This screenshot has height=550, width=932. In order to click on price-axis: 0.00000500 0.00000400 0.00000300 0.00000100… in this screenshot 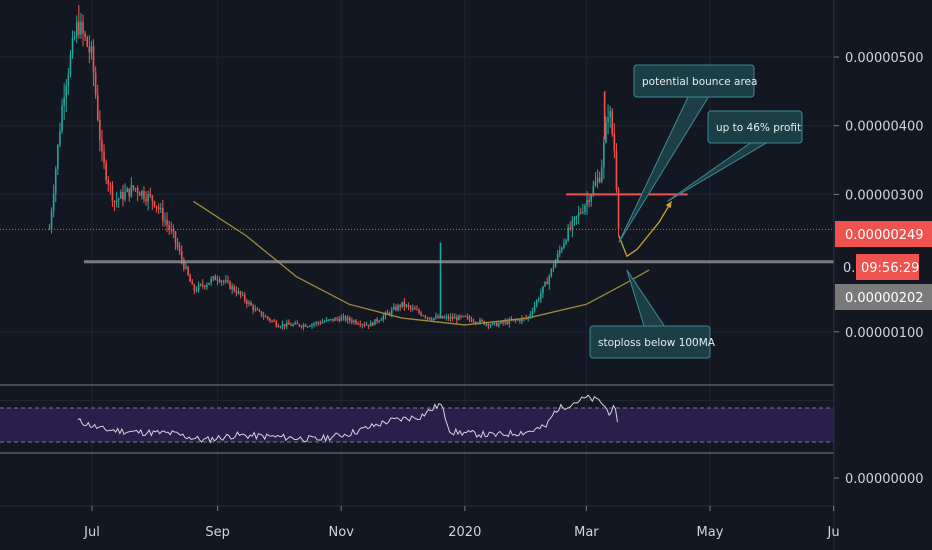, I will do `click(879, 269)`.